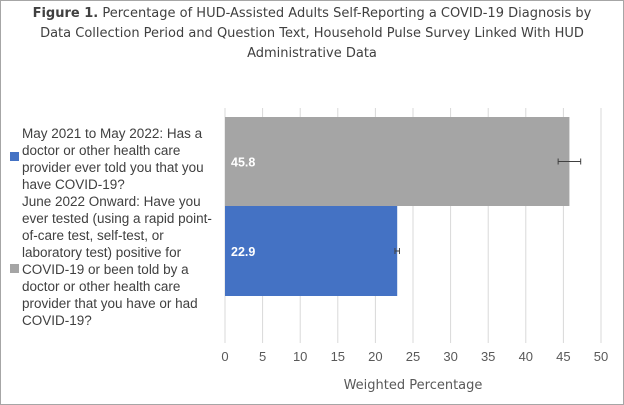  I want to click on x-axis-title: Weighted Percentage, so click(413, 385).